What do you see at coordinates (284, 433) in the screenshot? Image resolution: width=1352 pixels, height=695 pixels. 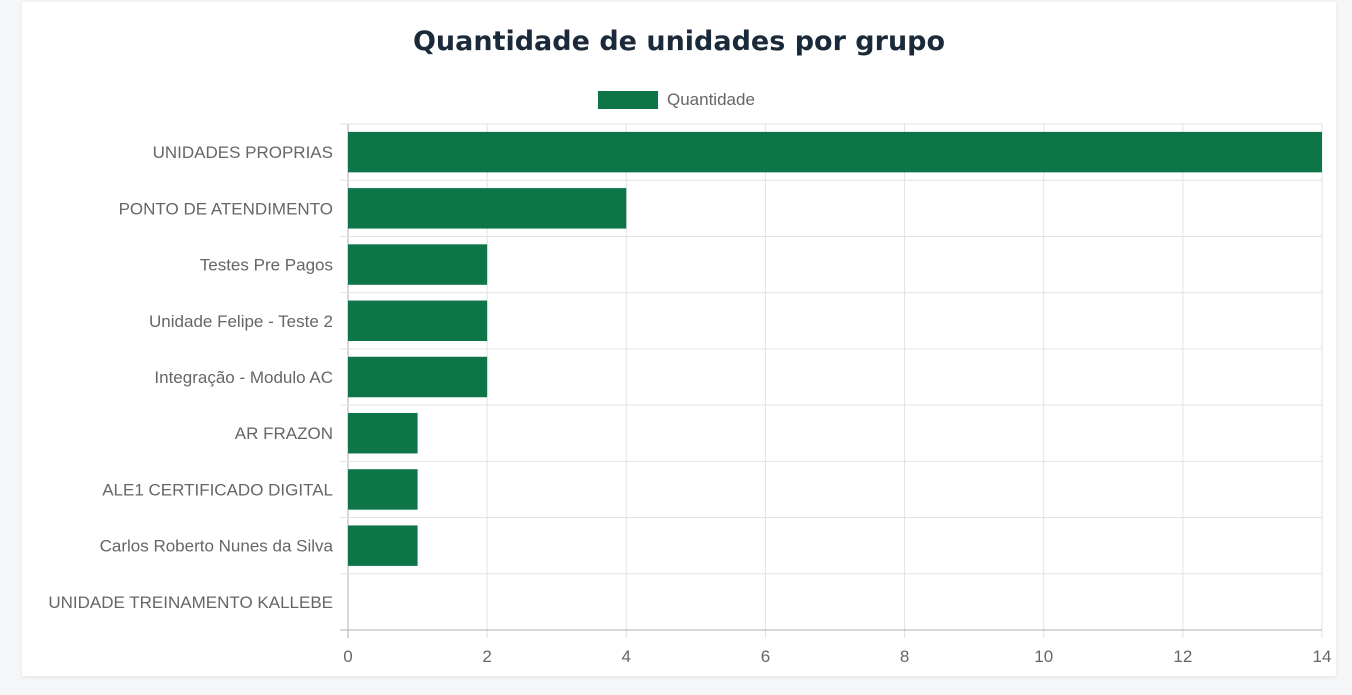 I see `y-category-label: AR FRAZON` at bounding box center [284, 433].